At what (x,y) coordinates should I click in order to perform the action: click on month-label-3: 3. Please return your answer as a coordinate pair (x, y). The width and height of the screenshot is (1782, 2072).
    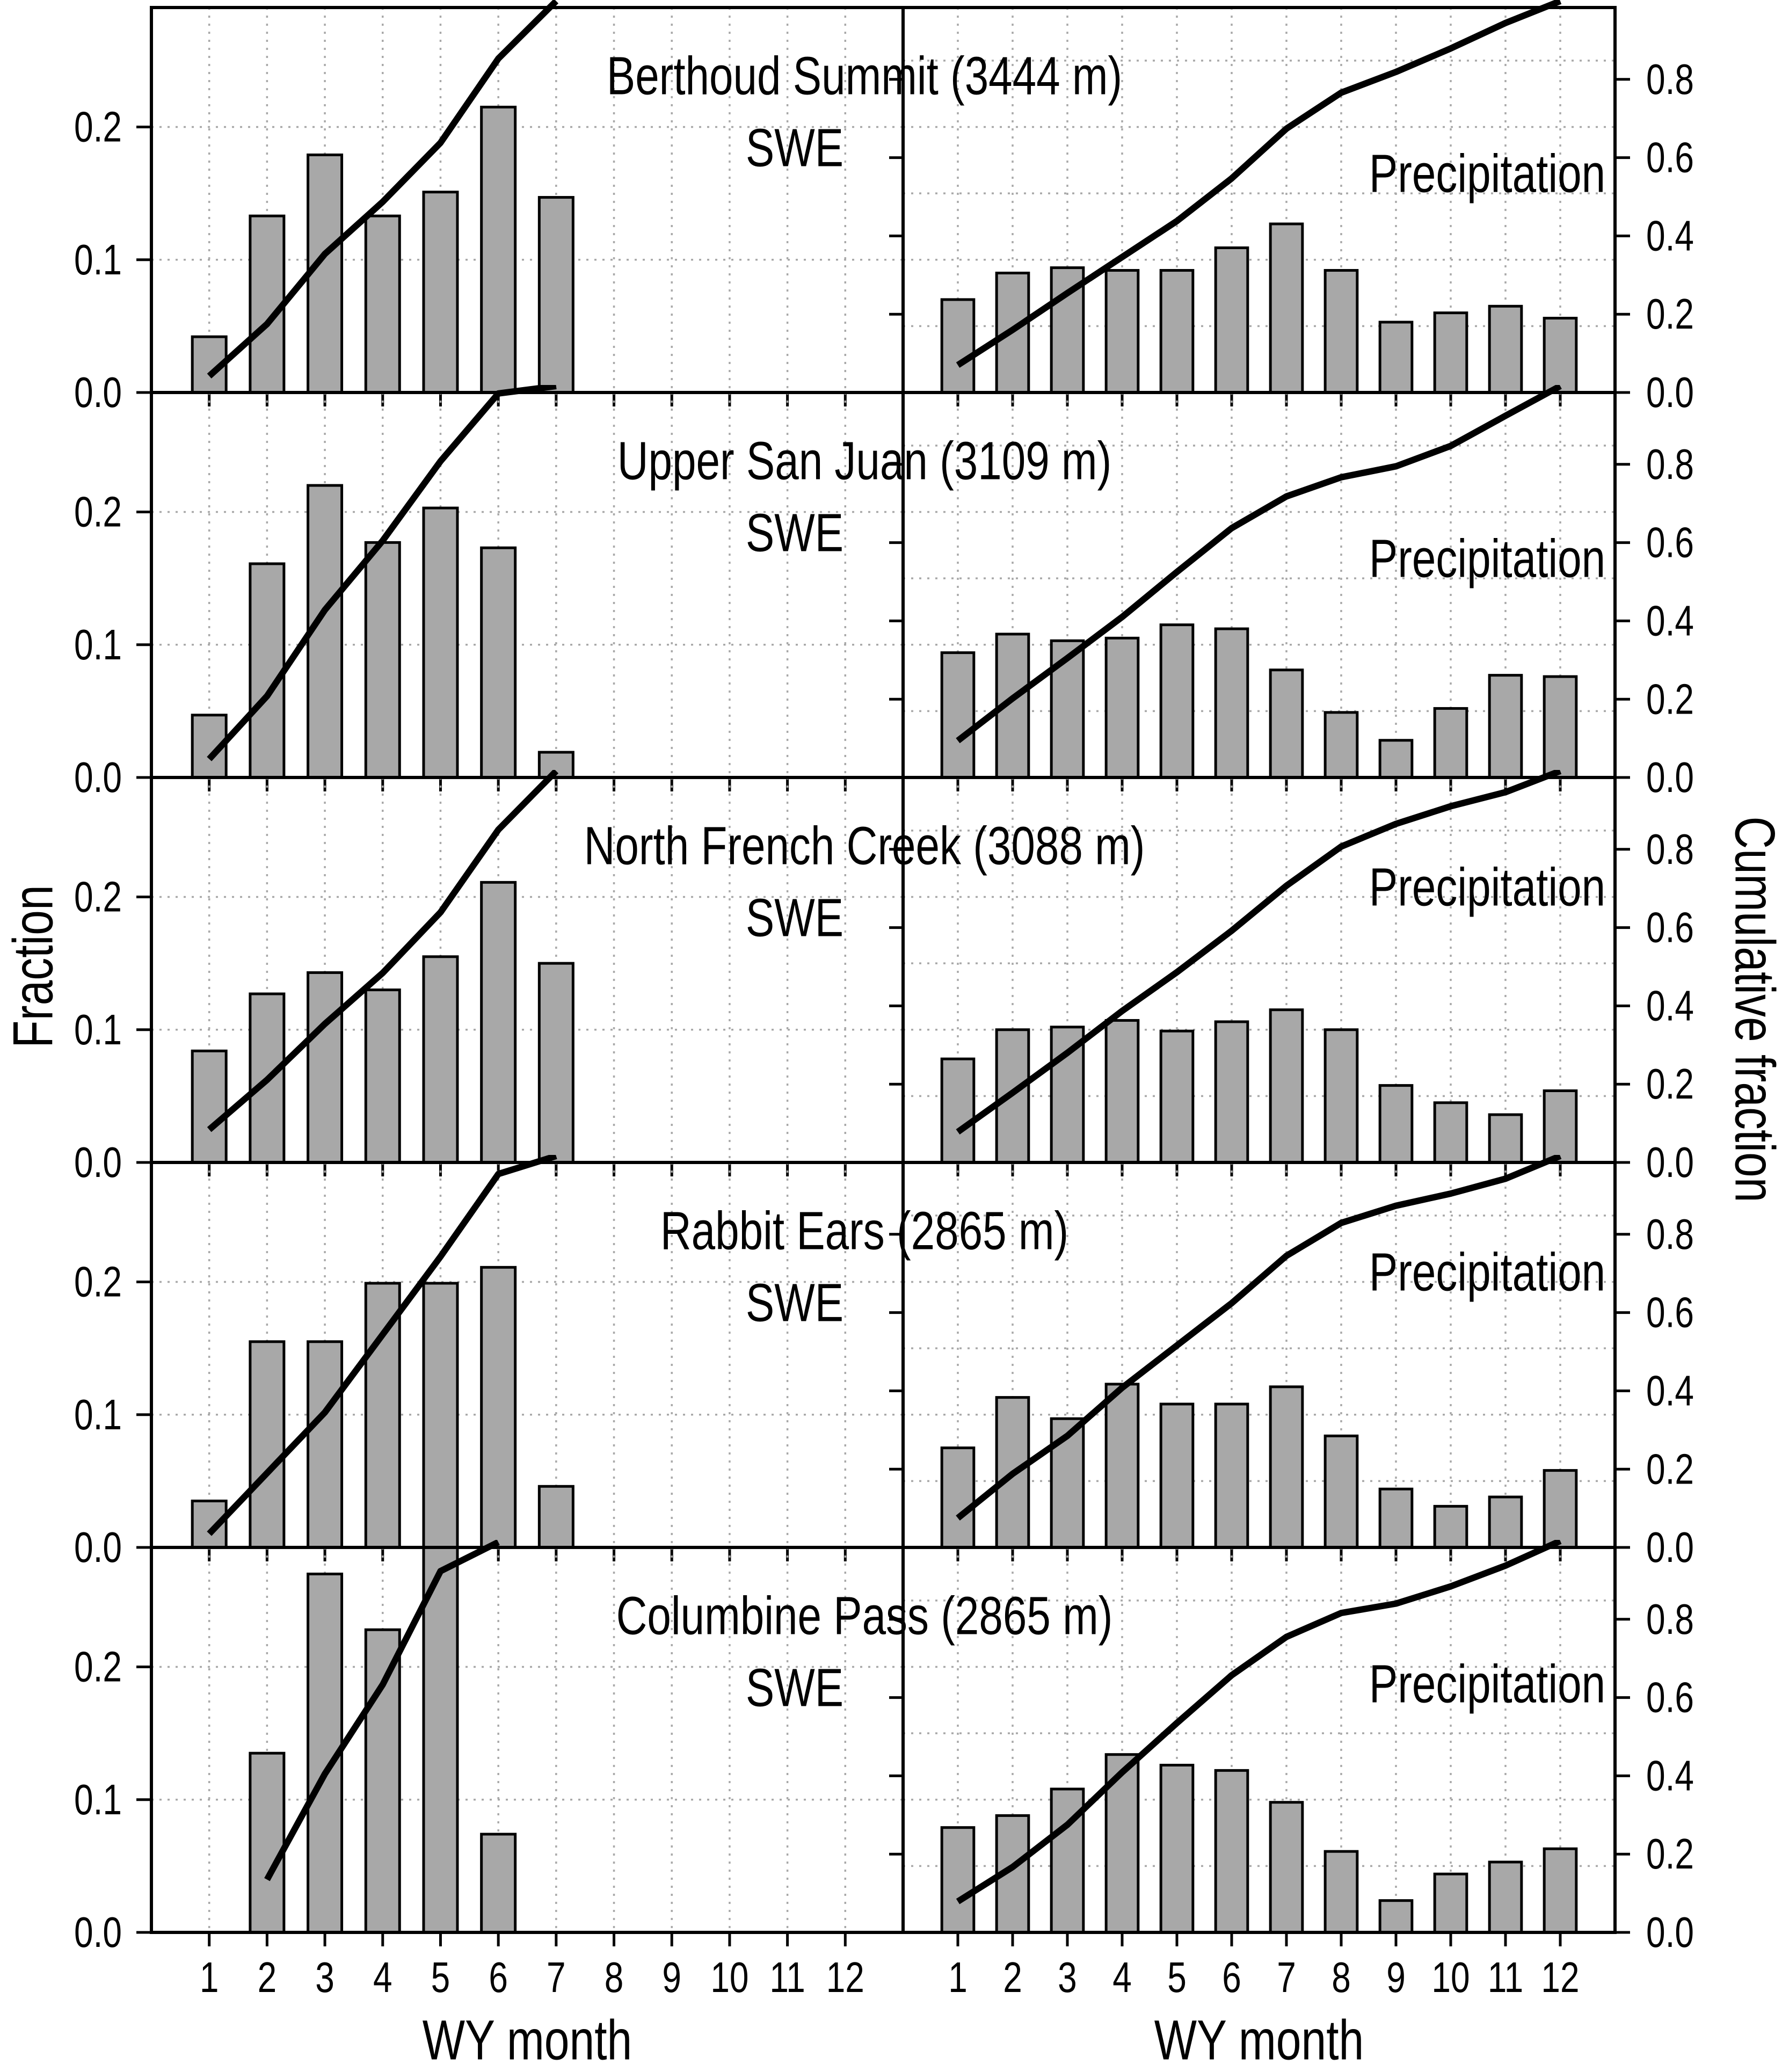
    Looking at the image, I should click on (324, 1977).